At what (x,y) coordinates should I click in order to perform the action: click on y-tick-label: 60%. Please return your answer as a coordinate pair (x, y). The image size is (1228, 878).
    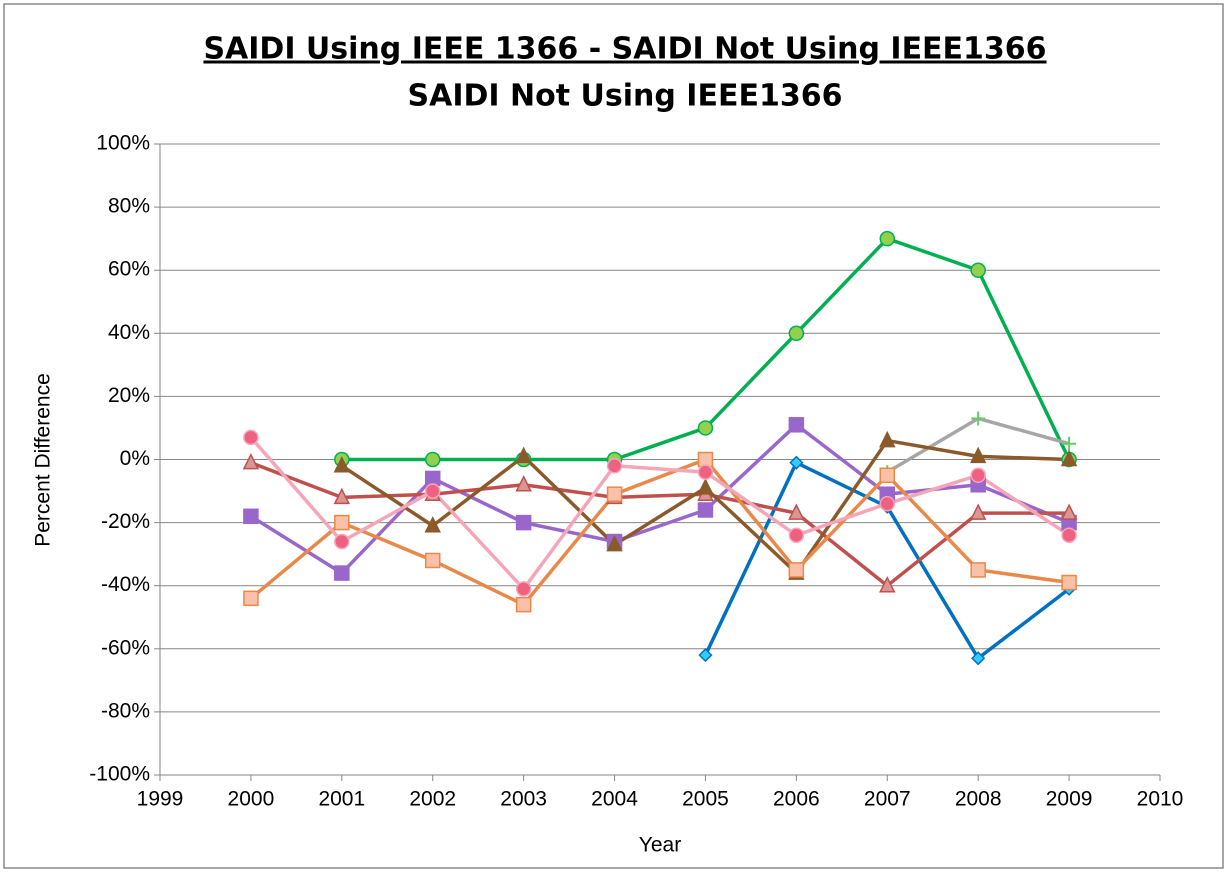
    Looking at the image, I should click on (129, 269).